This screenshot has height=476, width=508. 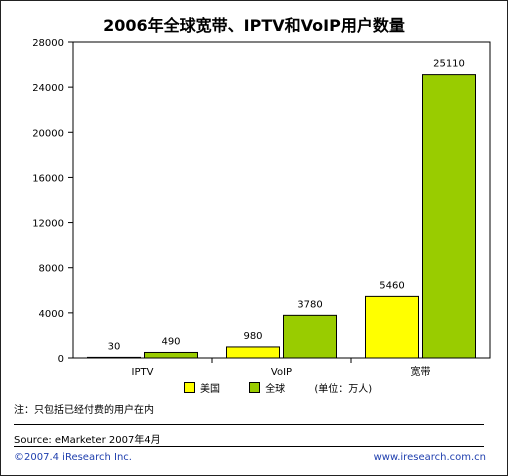 I want to click on data-label: 490, so click(x=170, y=341).